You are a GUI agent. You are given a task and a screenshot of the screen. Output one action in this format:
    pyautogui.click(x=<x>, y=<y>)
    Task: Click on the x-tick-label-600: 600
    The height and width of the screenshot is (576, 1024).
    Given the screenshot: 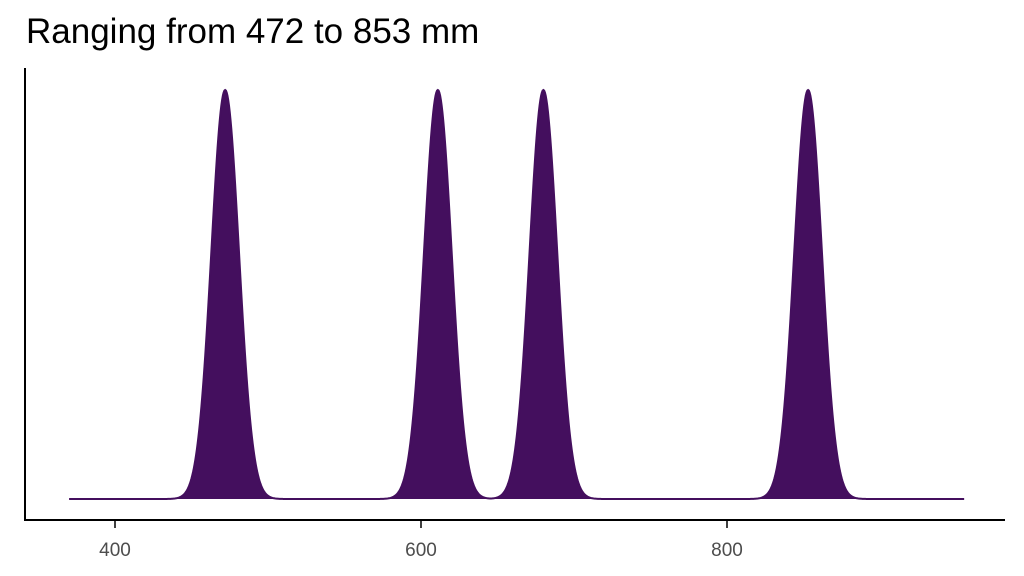 What is the action you would take?
    pyautogui.click(x=421, y=550)
    